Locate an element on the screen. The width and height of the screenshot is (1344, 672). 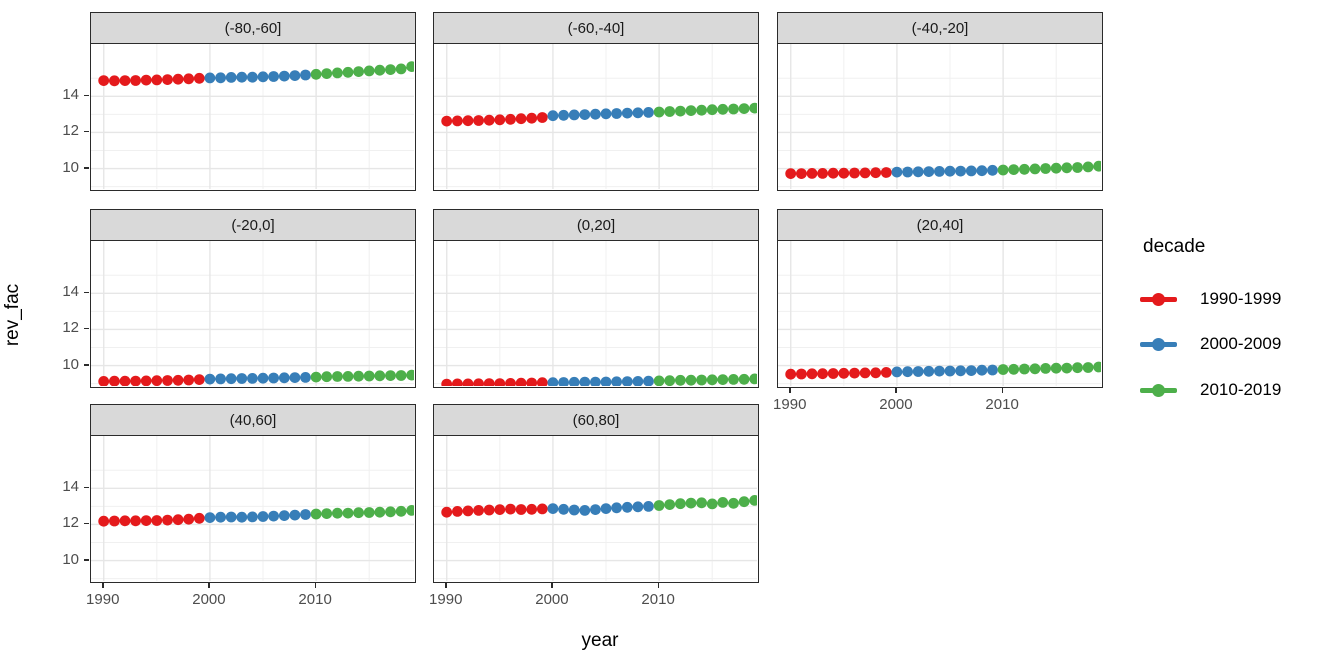
legend-item-label: 2010-2019 is located at coordinates (1241, 389).